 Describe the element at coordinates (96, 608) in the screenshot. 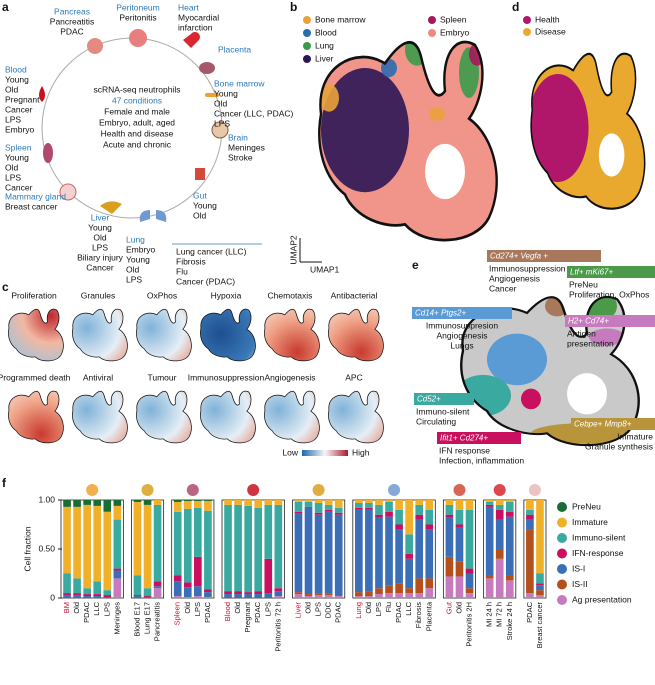

I see `x-tick-label: LLC` at that location.